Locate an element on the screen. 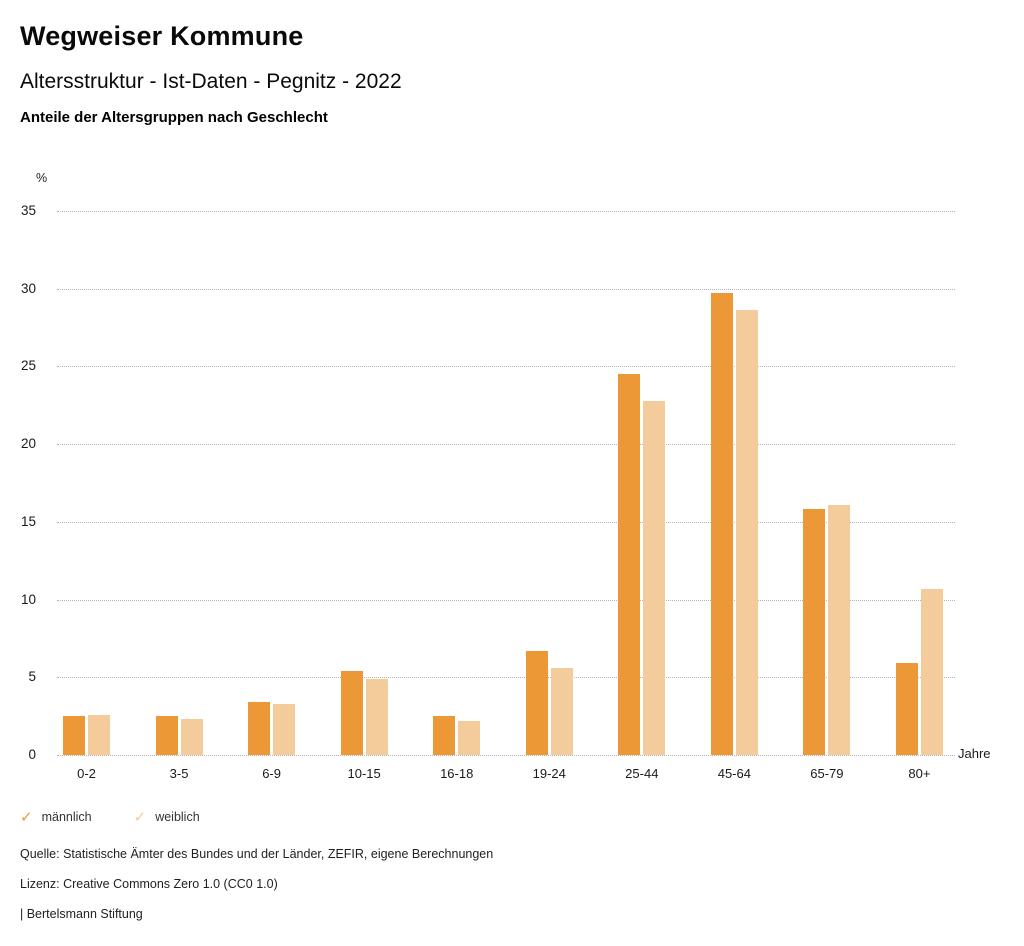 The height and width of the screenshot is (946, 1024). legend: ✓ männlich ✓ weiblich is located at coordinates (522, 817).